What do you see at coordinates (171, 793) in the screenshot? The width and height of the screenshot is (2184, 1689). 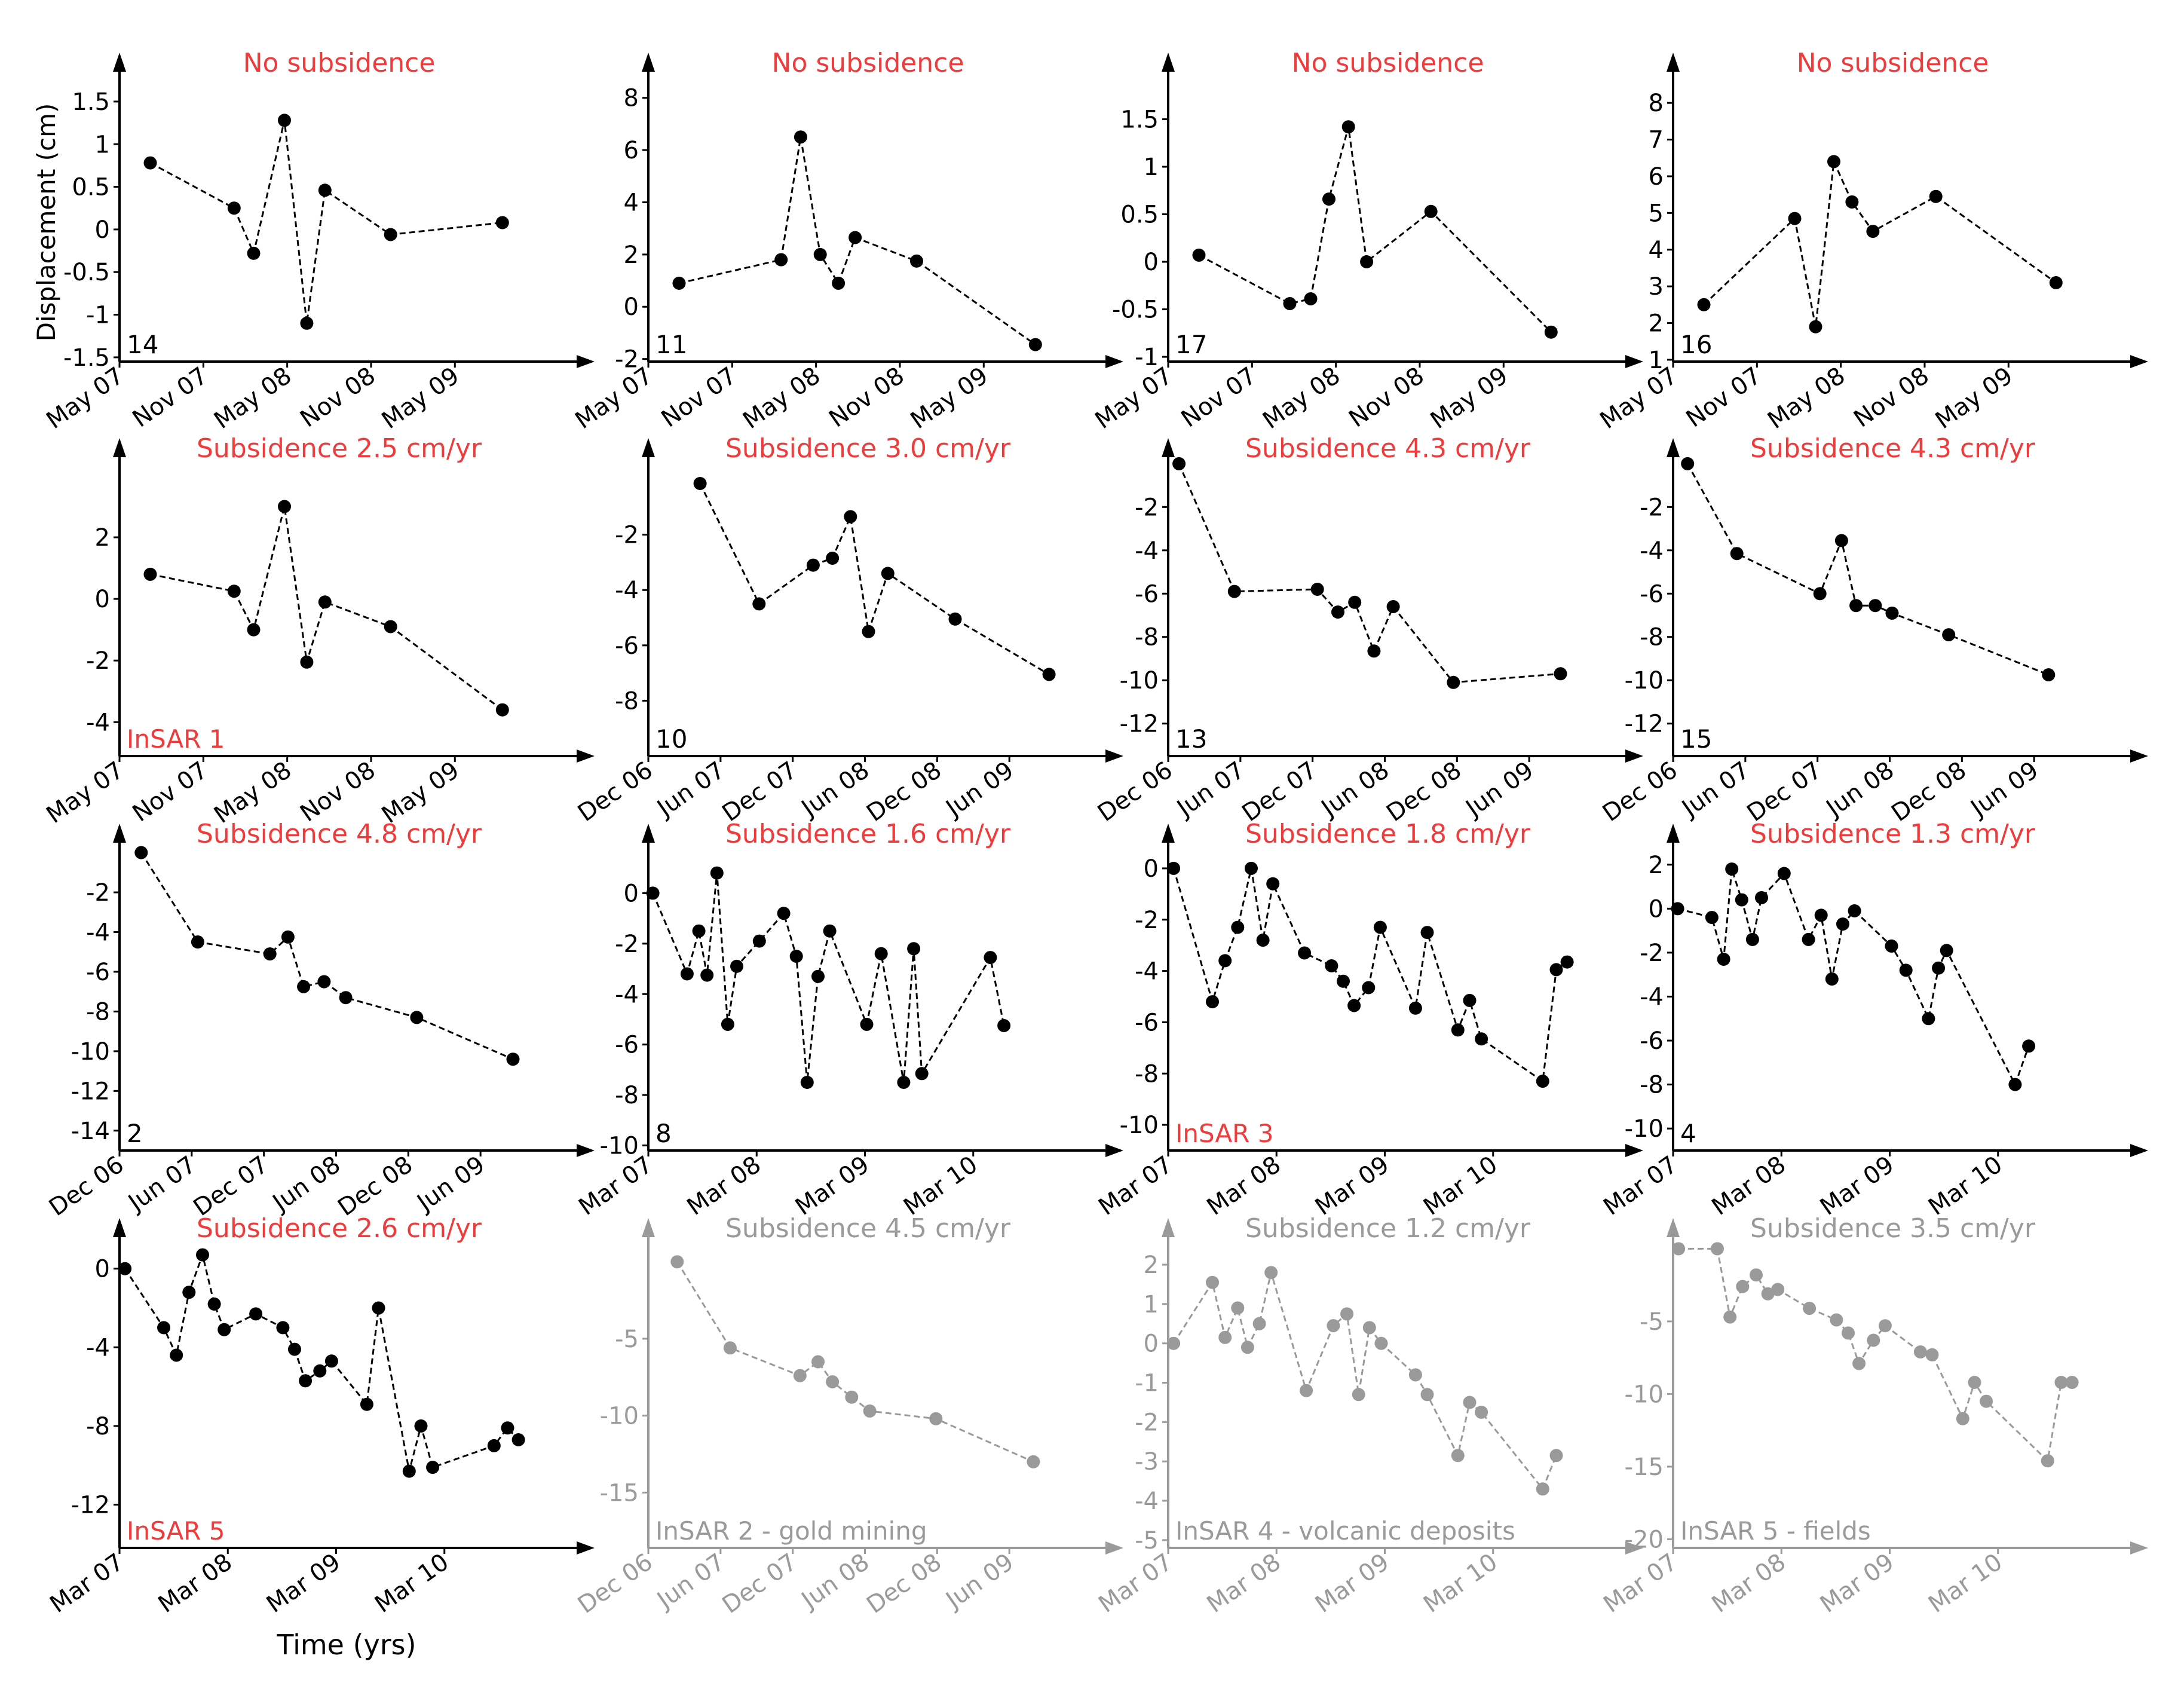 I see `x-tick-label: Nov 07` at bounding box center [171, 793].